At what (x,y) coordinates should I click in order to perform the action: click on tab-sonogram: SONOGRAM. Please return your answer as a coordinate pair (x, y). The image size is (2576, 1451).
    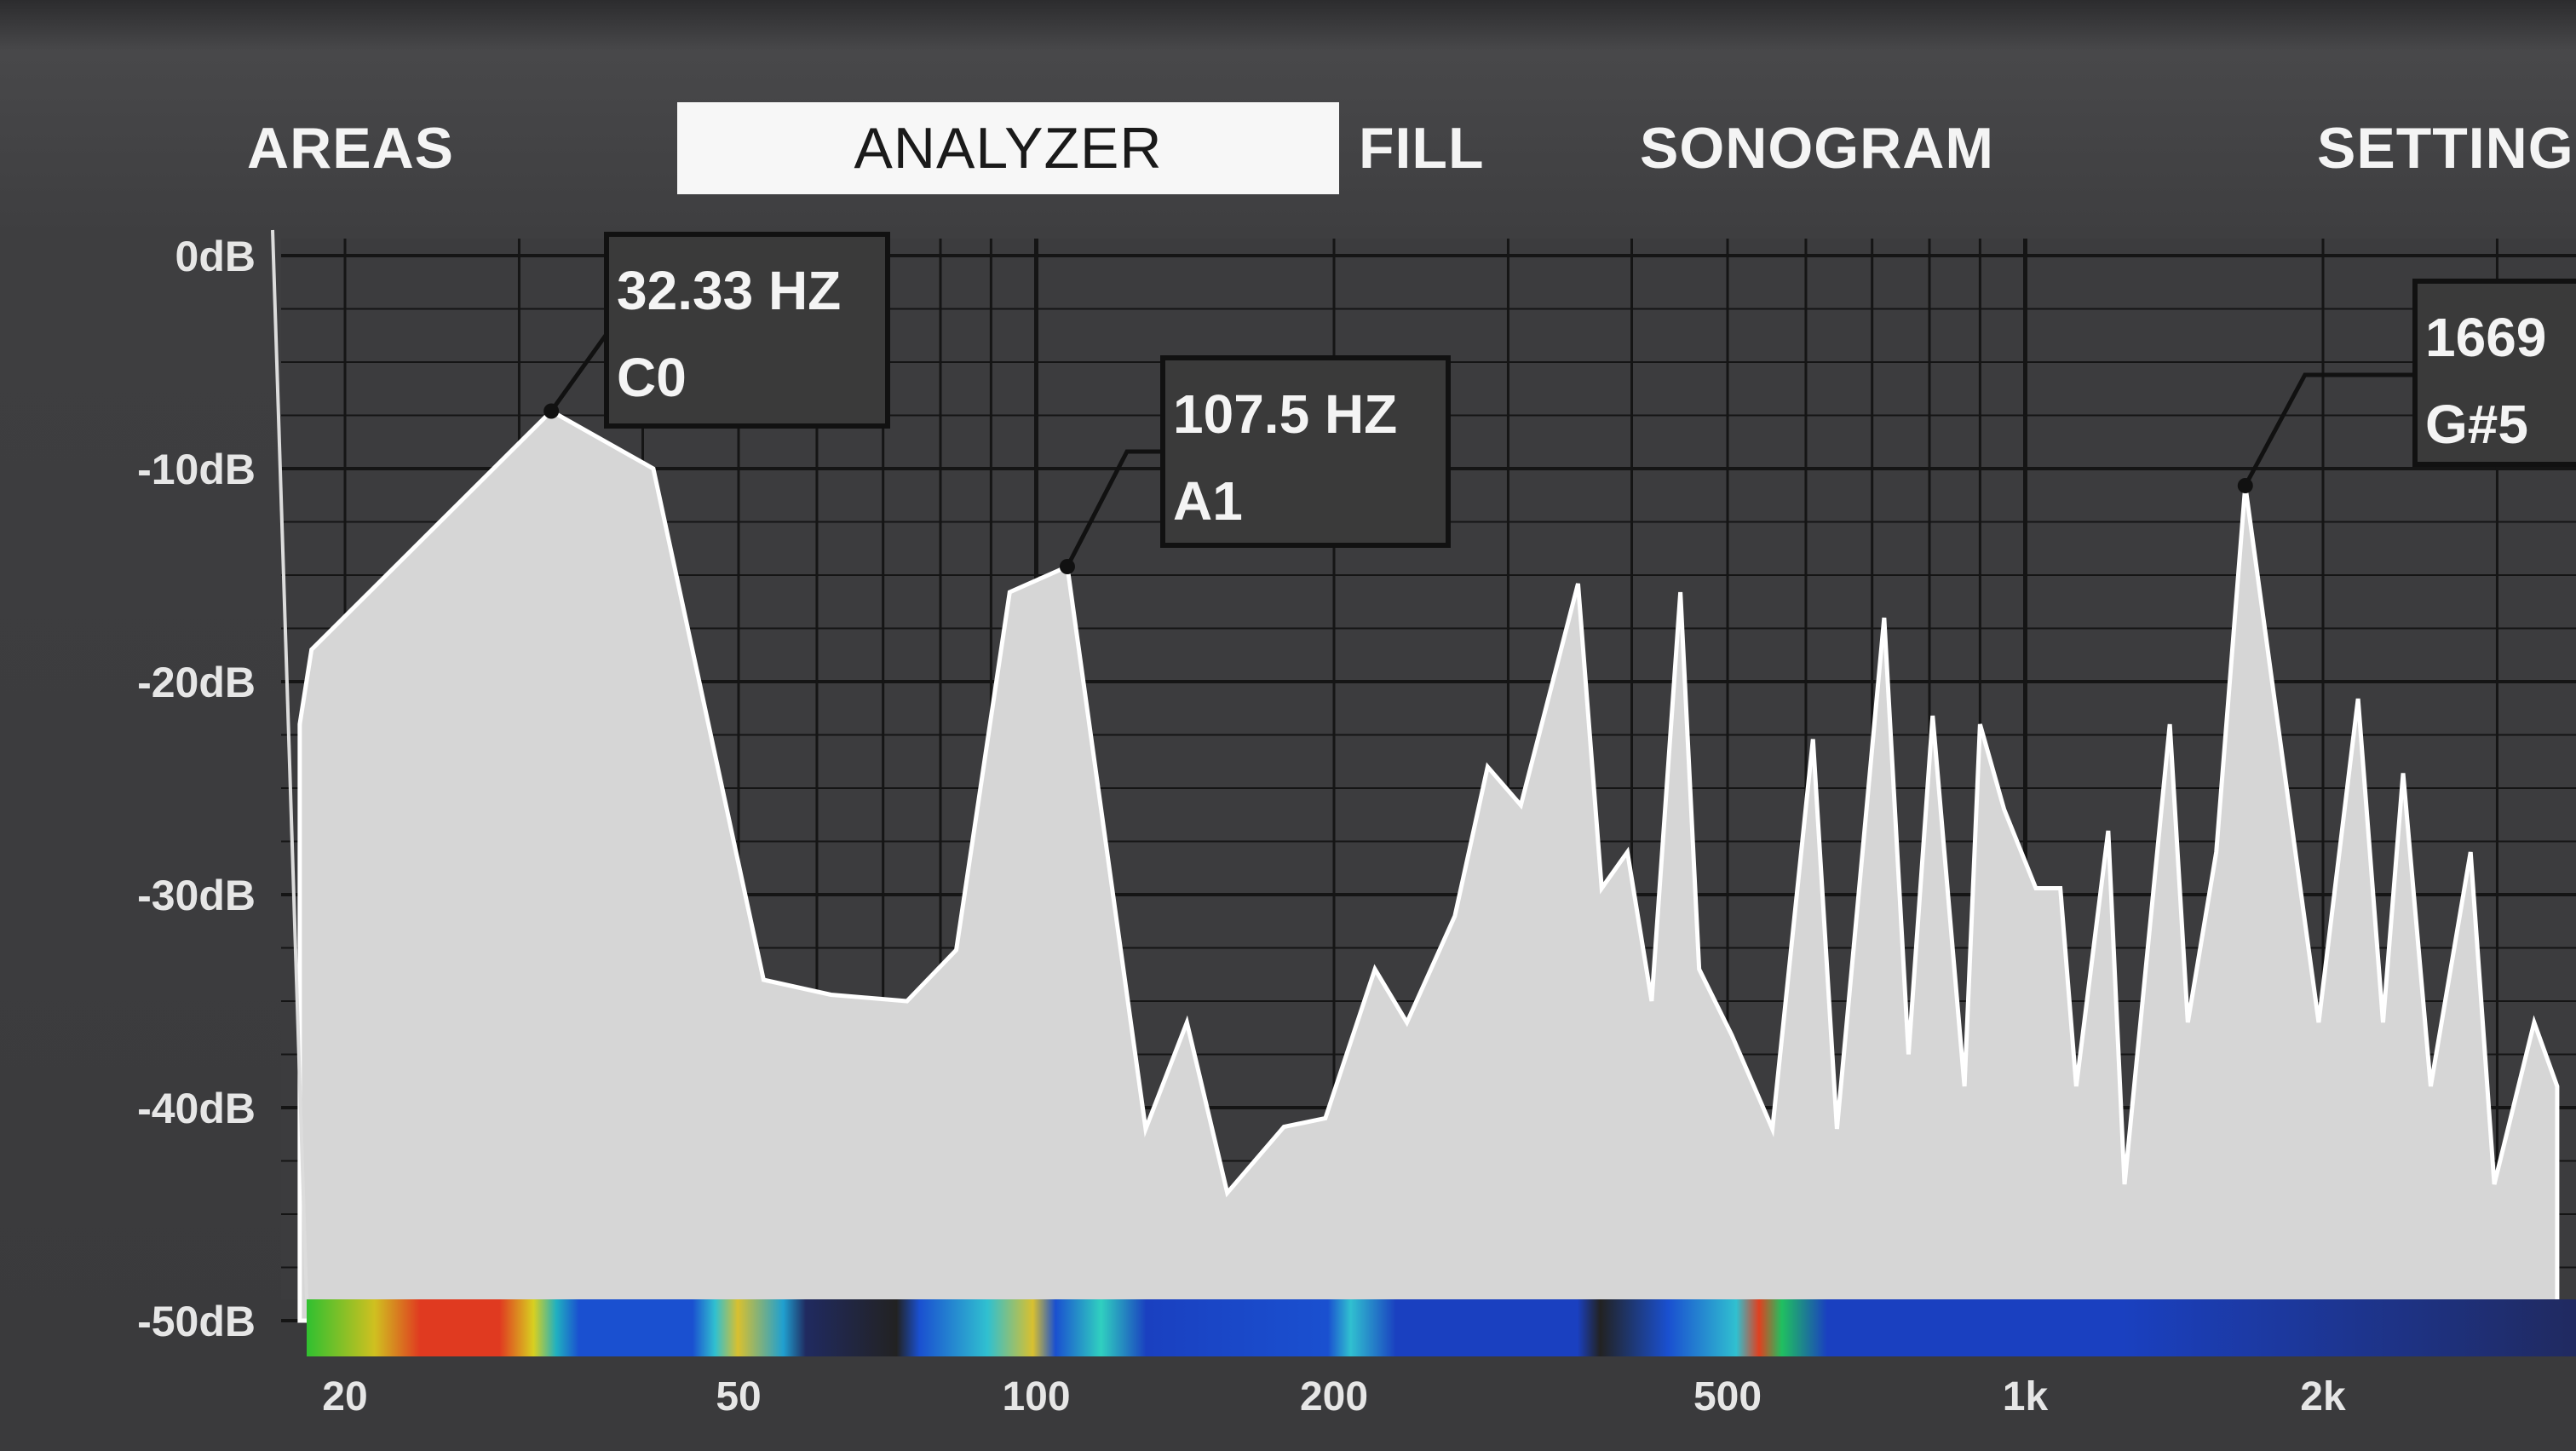
    Looking at the image, I should click on (1817, 148).